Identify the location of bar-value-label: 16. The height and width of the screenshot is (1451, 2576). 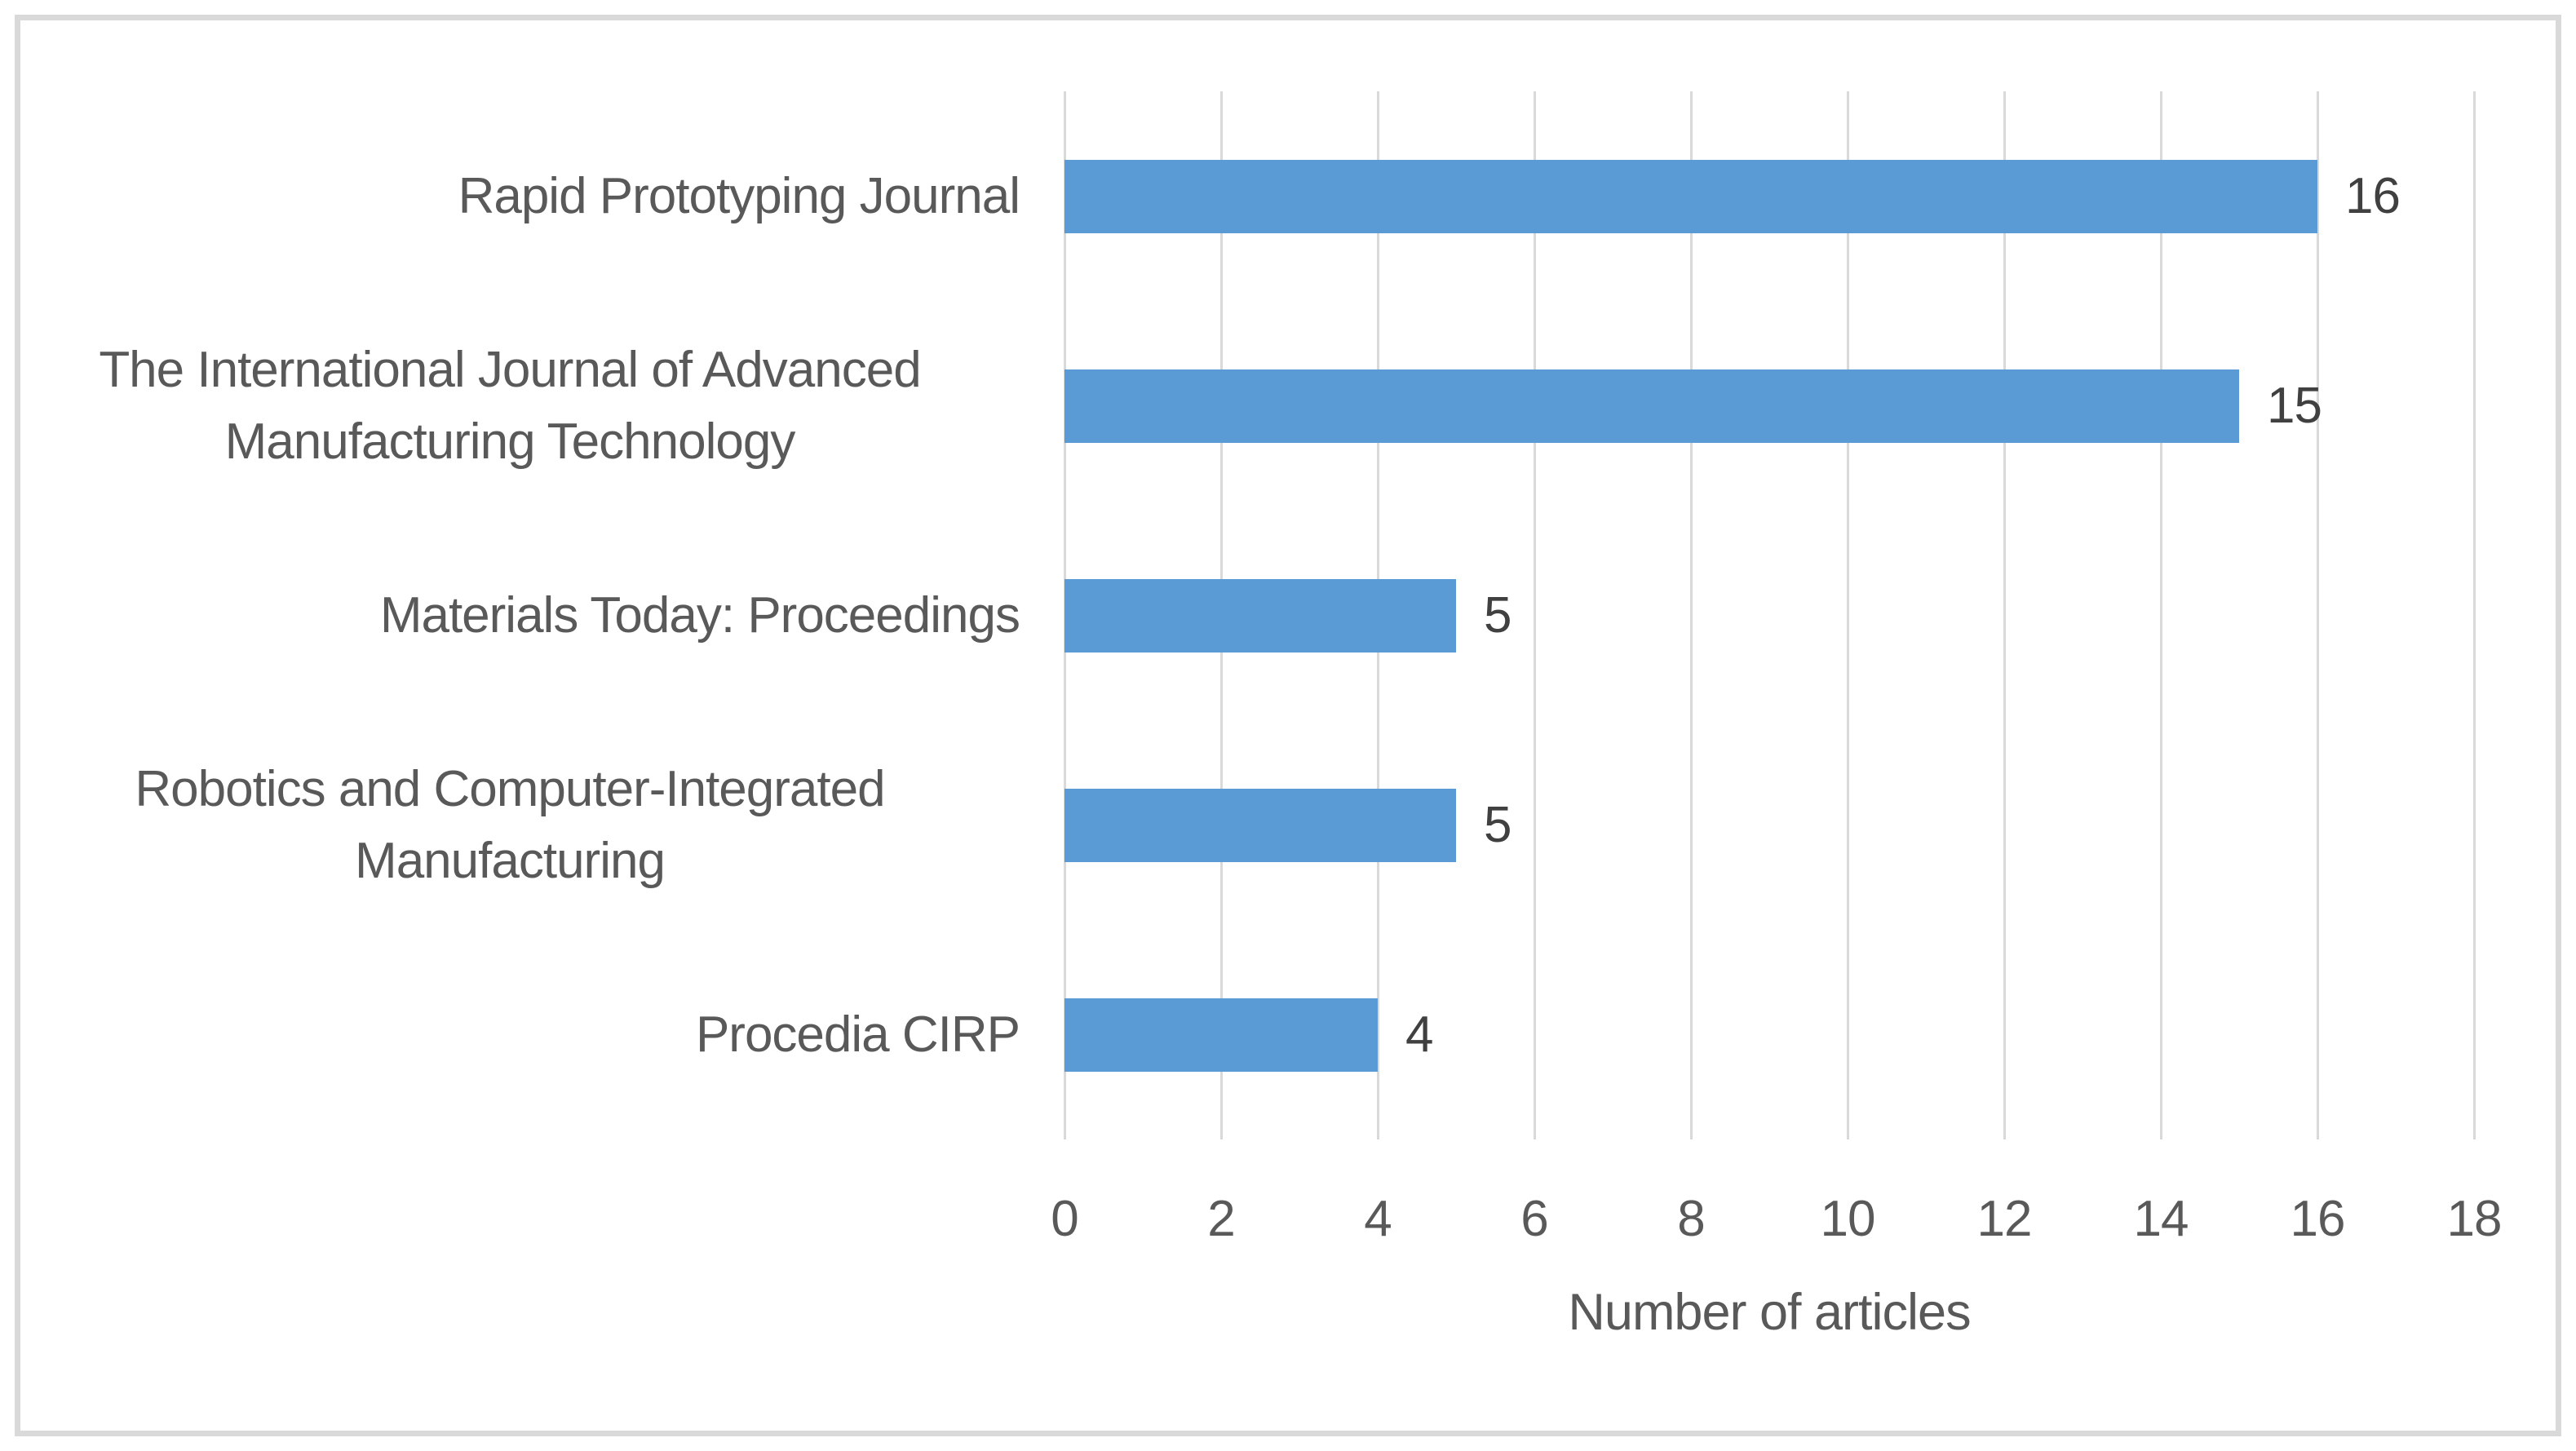
(2373, 196).